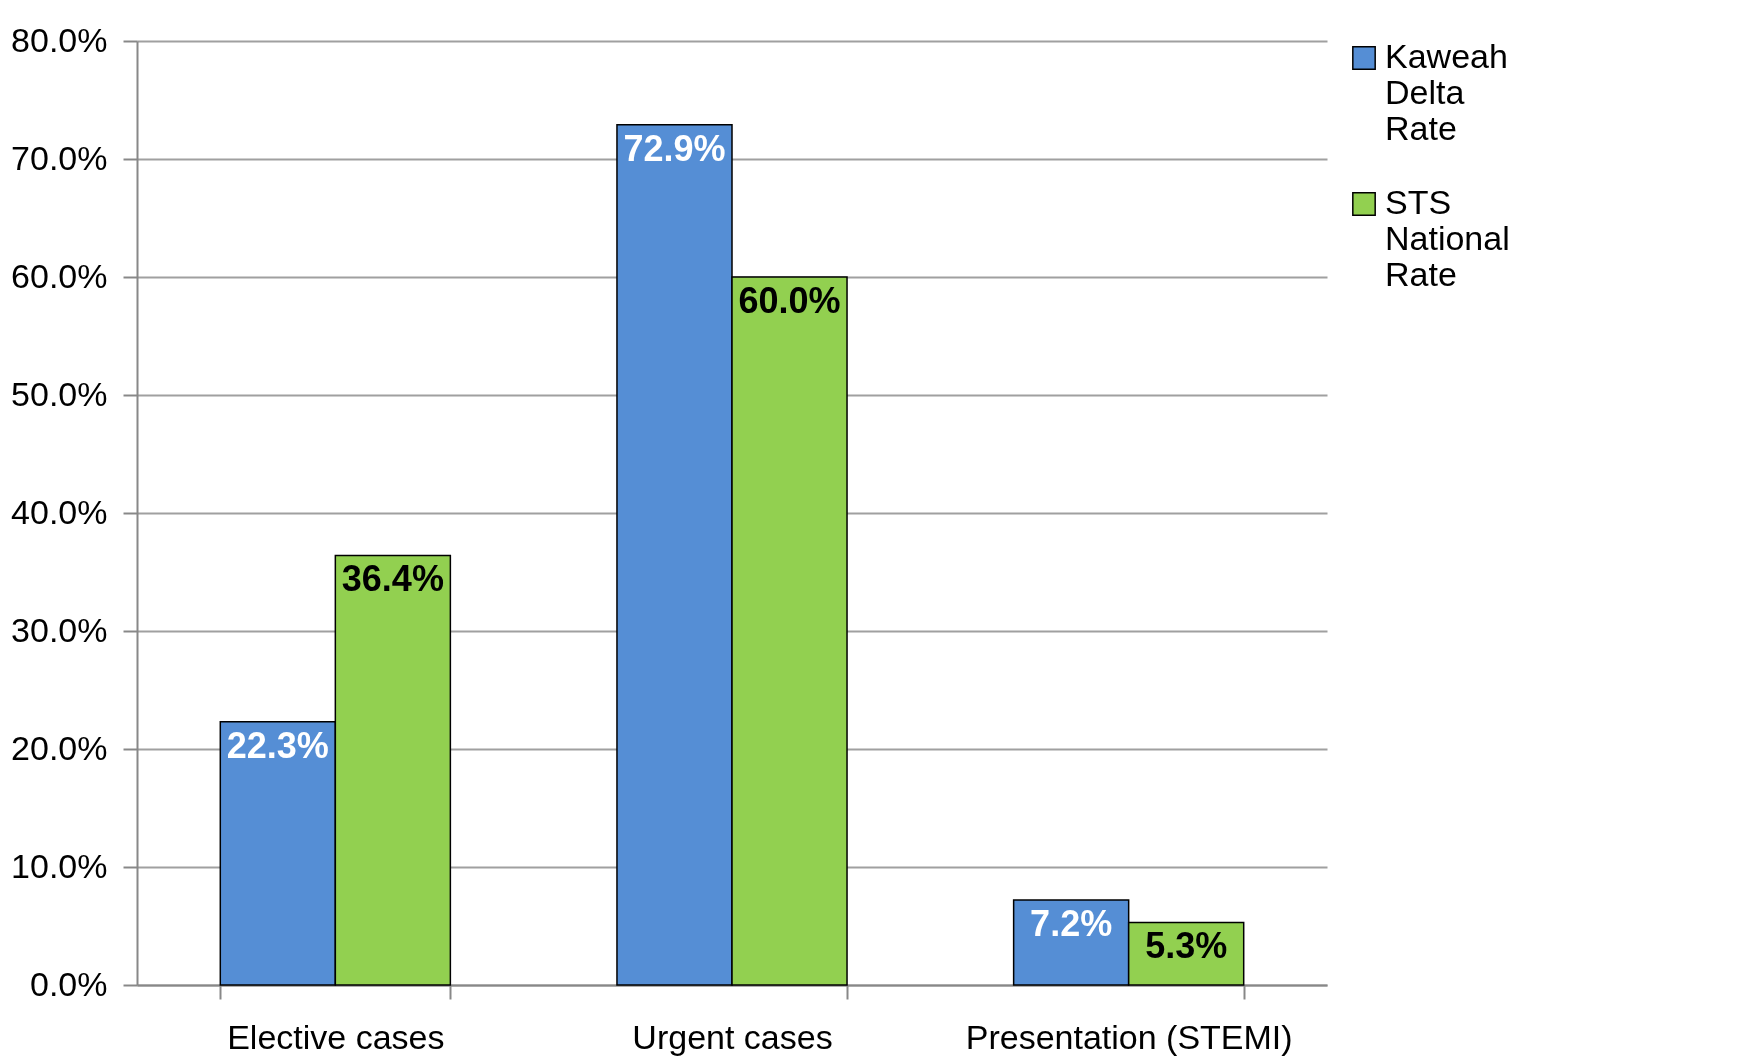  Describe the element at coordinates (1129, 1036) in the screenshot. I see `x-tick-label: Presentation (STEMI)` at that location.